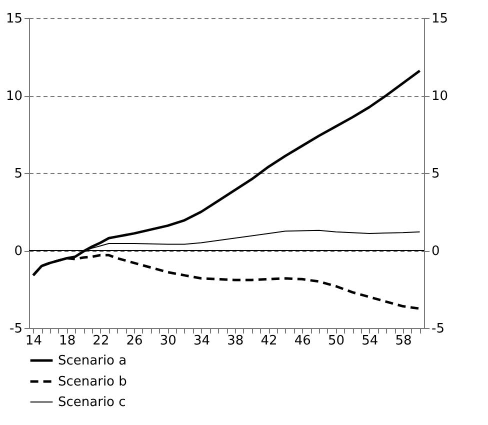 The height and width of the screenshot is (425, 488). I want to click on y-tick-label: 5, so click(18, 174).